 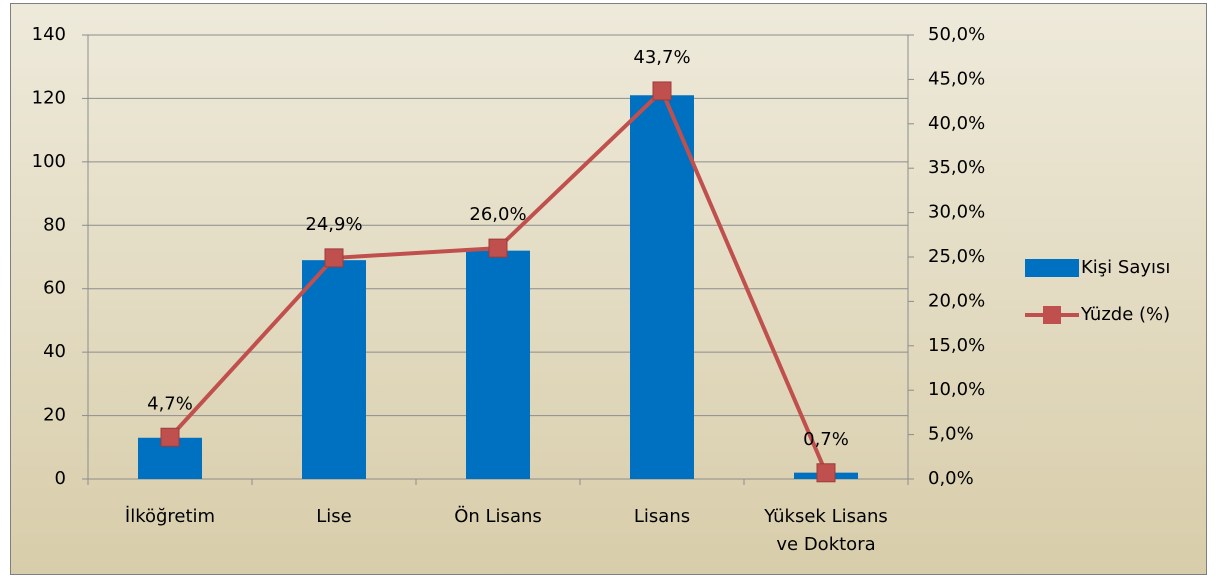 What do you see at coordinates (333, 224) in the screenshot?
I see `data-label: 24,9%` at bounding box center [333, 224].